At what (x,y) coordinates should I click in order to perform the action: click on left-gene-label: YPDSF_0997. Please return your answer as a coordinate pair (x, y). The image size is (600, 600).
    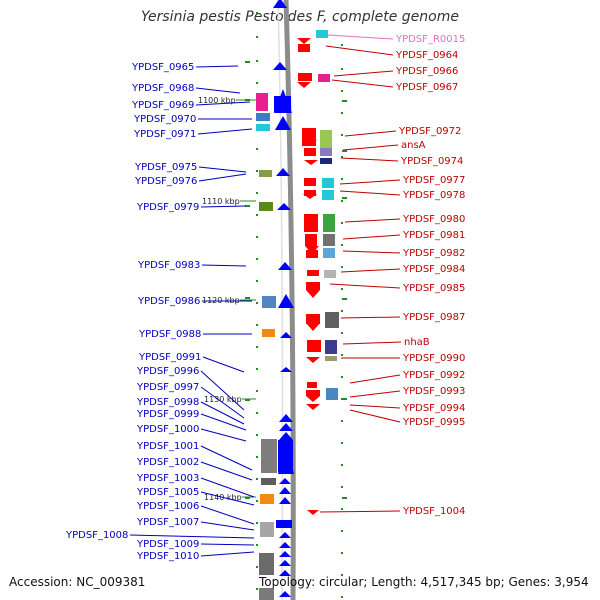
    Looking at the image, I should click on (167, 387).